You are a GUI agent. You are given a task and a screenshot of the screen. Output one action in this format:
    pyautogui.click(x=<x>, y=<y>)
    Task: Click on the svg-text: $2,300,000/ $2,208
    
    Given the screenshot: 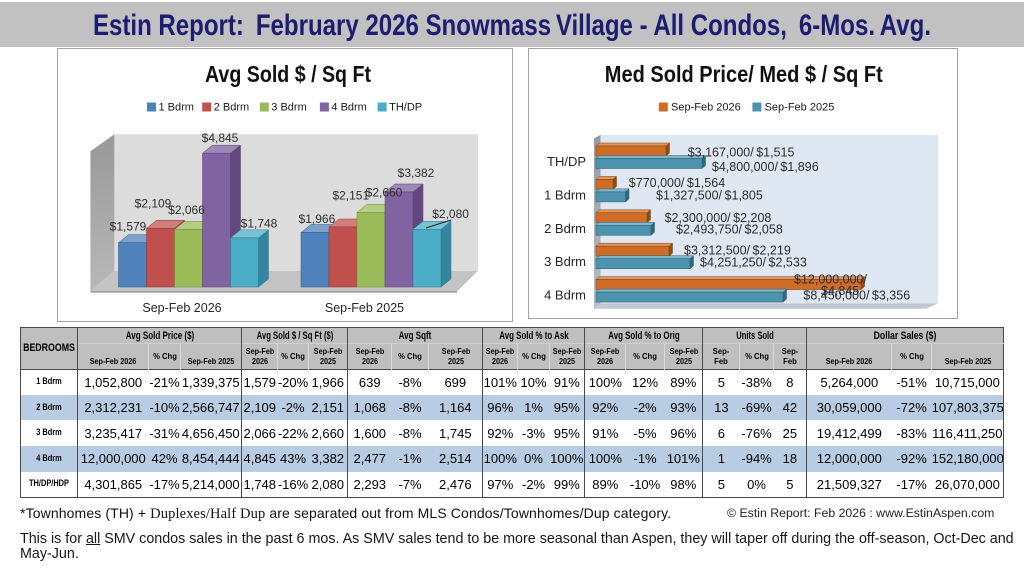 What is the action you would take?
    pyautogui.click(x=718, y=218)
    